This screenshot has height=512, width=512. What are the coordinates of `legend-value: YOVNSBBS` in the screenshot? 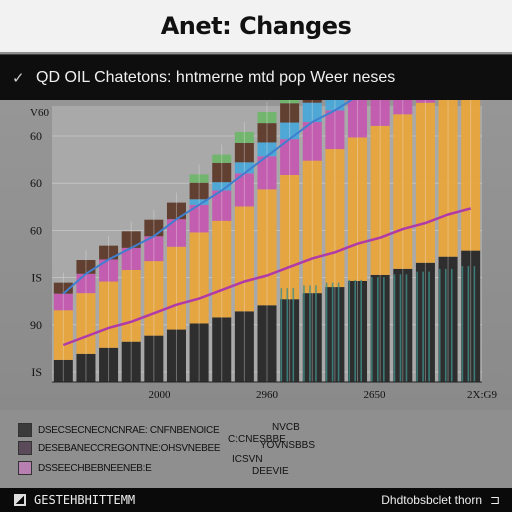 It's located at (288, 445).